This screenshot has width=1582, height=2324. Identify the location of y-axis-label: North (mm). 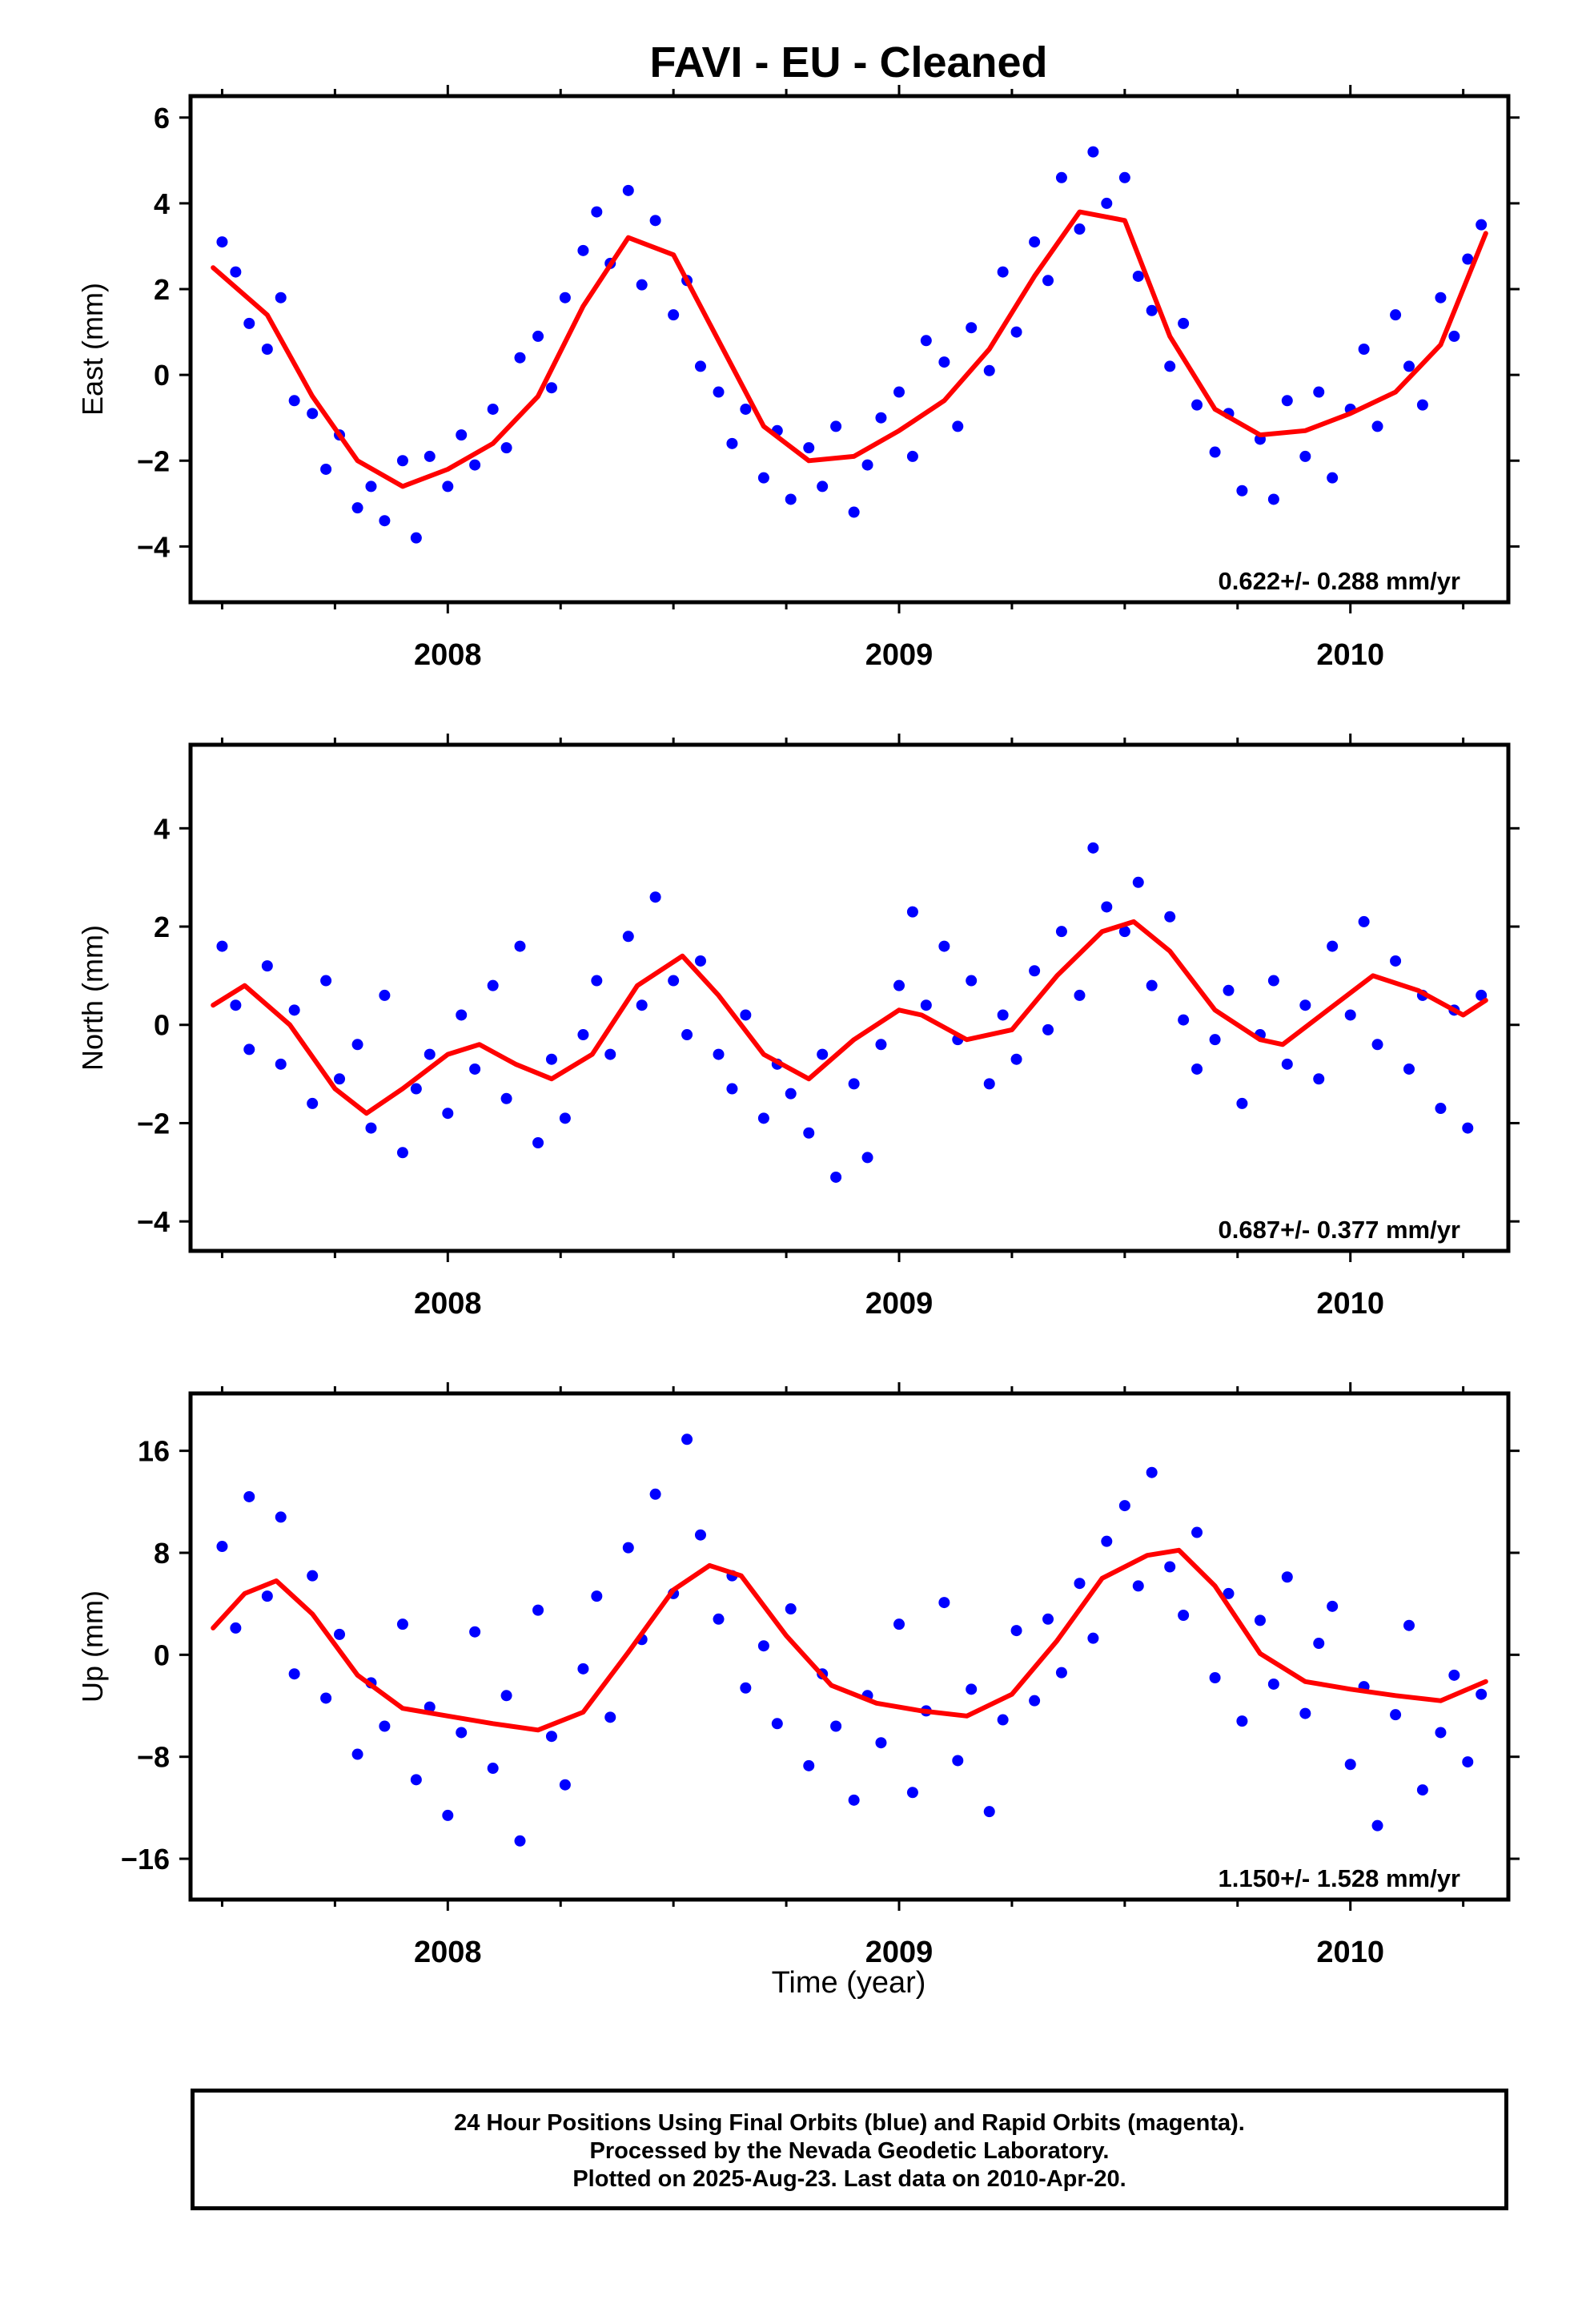
(92, 998).